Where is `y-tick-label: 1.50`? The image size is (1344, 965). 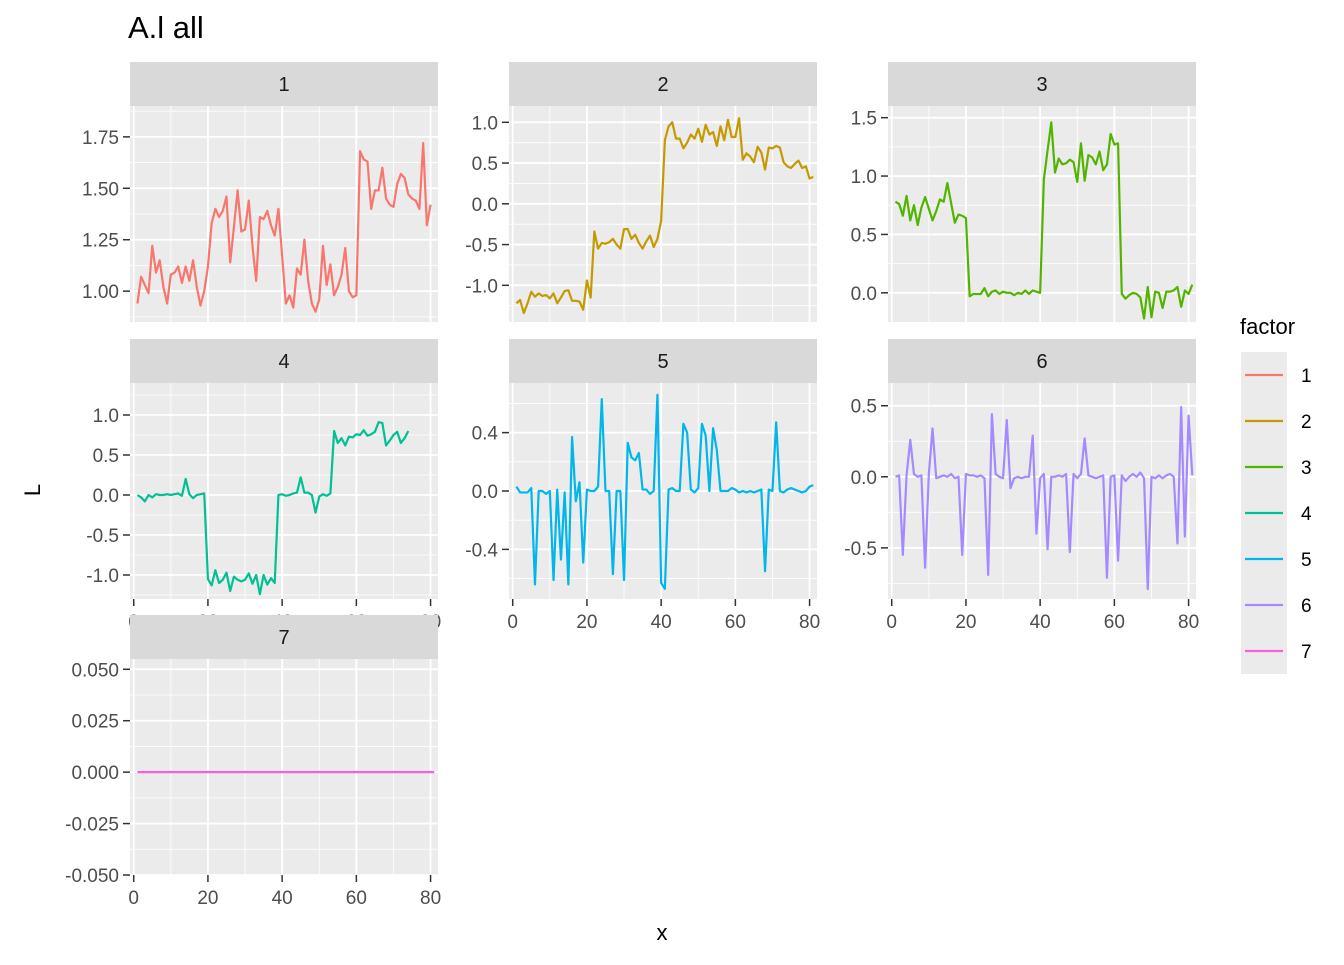 y-tick-label: 1.50 is located at coordinates (100, 189).